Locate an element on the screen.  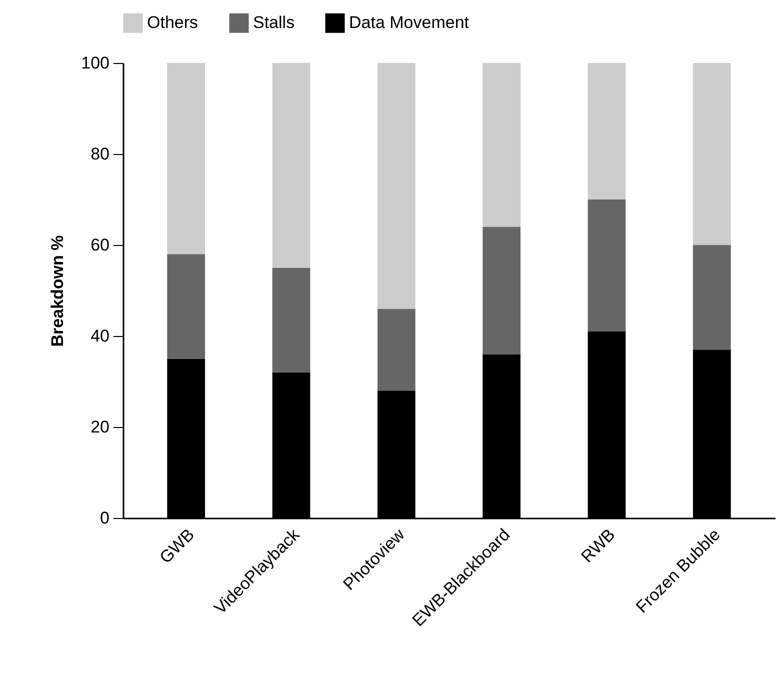
y-tick-label: 40 is located at coordinates (100, 336).